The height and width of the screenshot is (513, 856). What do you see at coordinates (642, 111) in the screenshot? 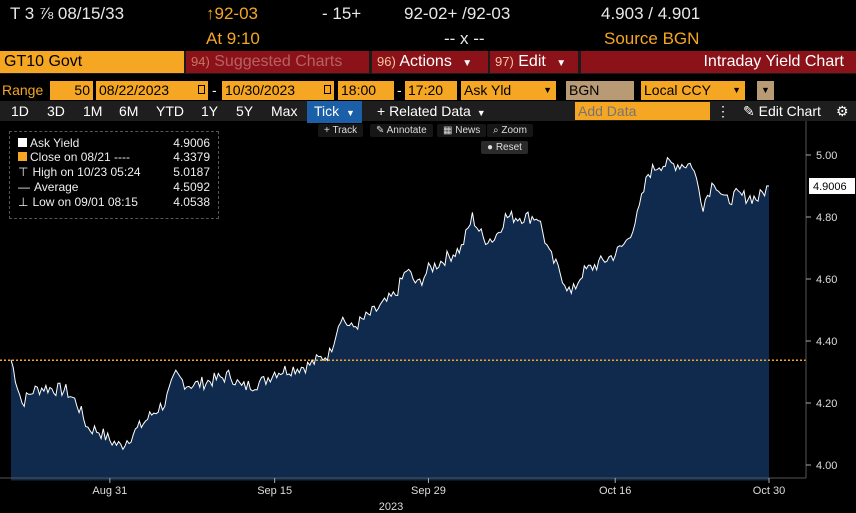
I see `add-data-input` at bounding box center [642, 111].